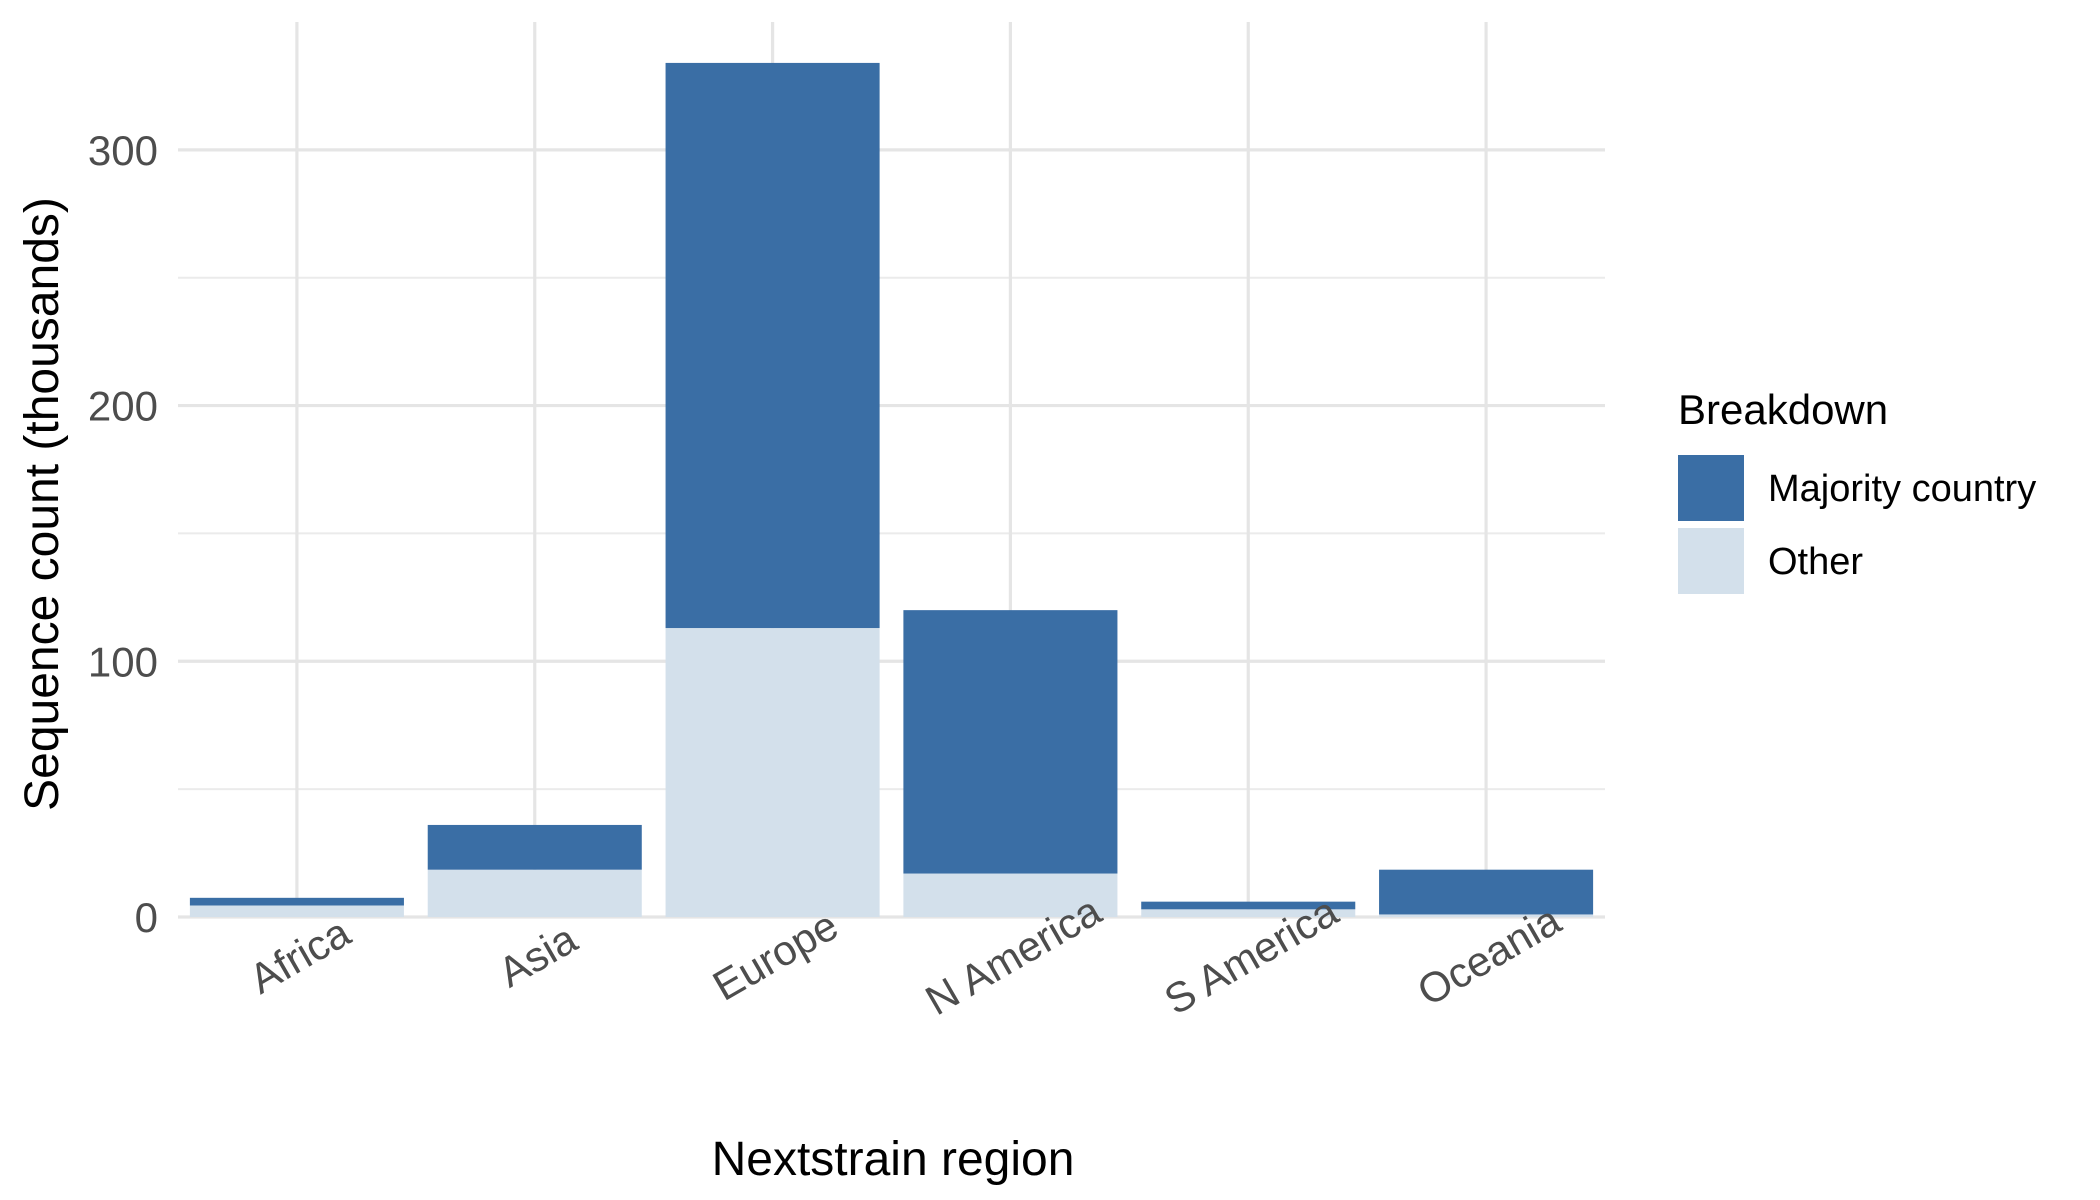 This screenshot has height=1200, width=2100. Describe the element at coordinates (146, 917) in the screenshot. I see `y-tick-label: 0` at that location.